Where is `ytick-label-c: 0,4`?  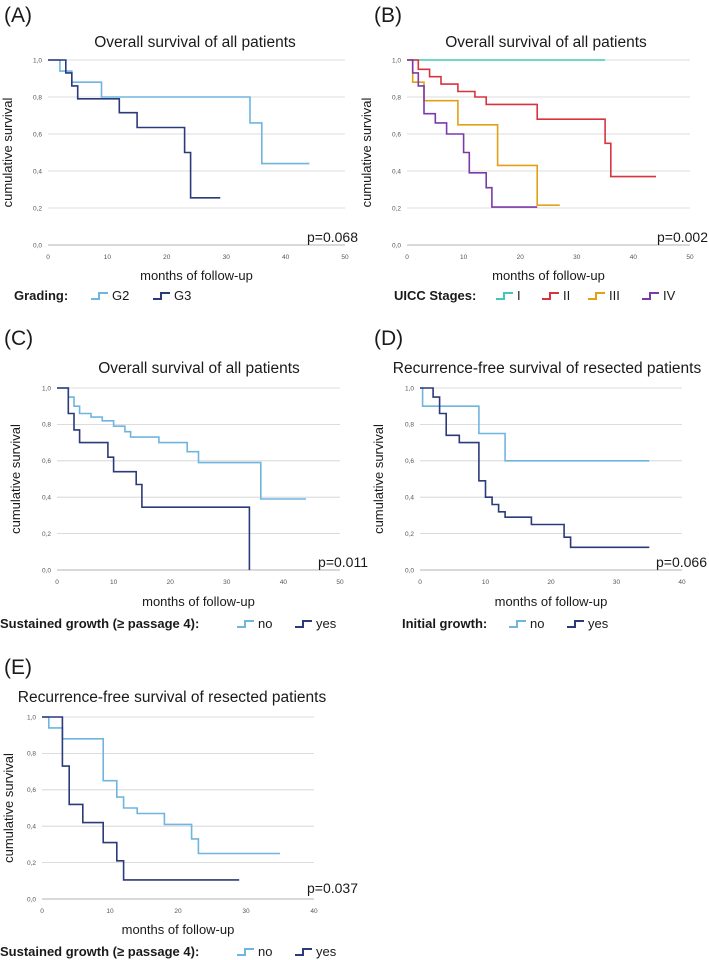
ytick-label-c: 0,4 is located at coordinates (46, 498).